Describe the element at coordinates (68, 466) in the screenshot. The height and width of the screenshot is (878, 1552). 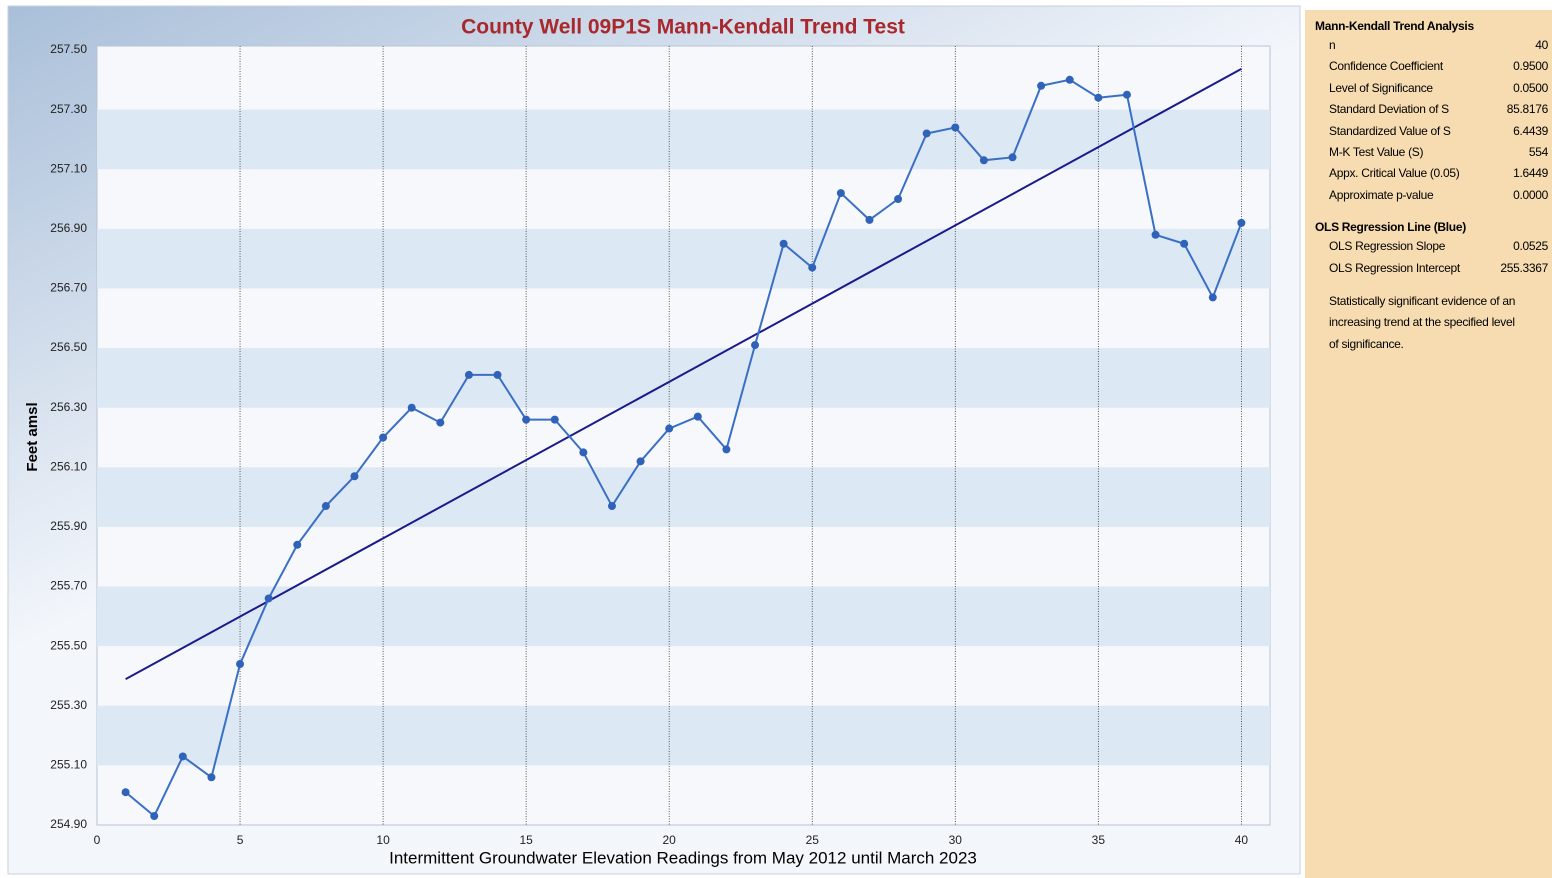
I see `y-tick-label: 256.10` at that location.